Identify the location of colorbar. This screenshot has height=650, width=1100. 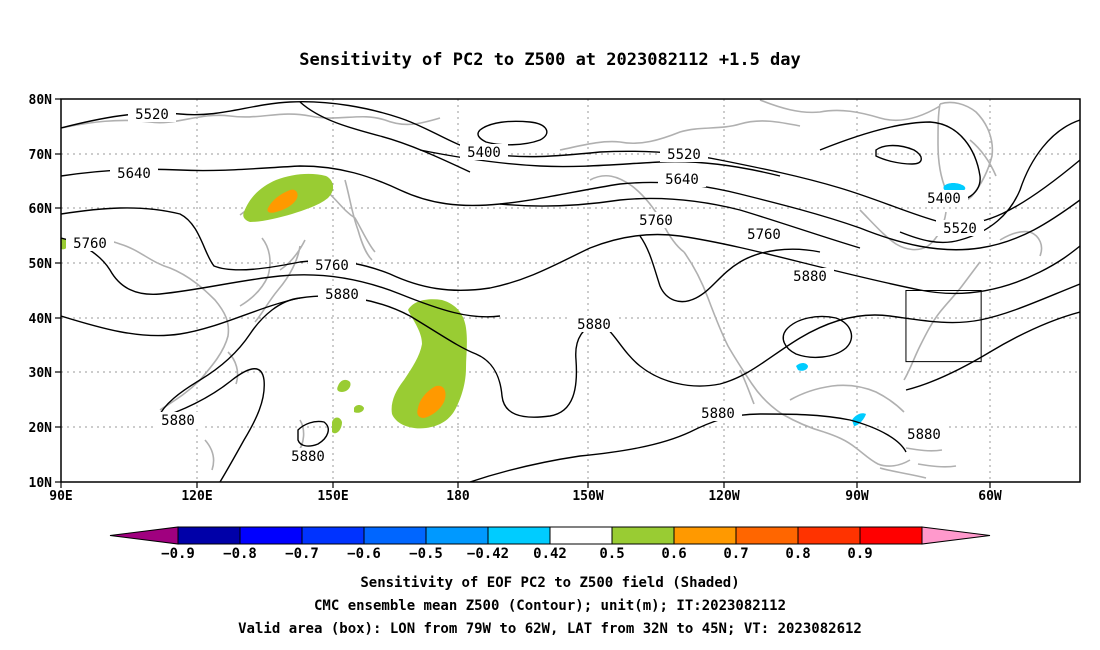
(550, 535).